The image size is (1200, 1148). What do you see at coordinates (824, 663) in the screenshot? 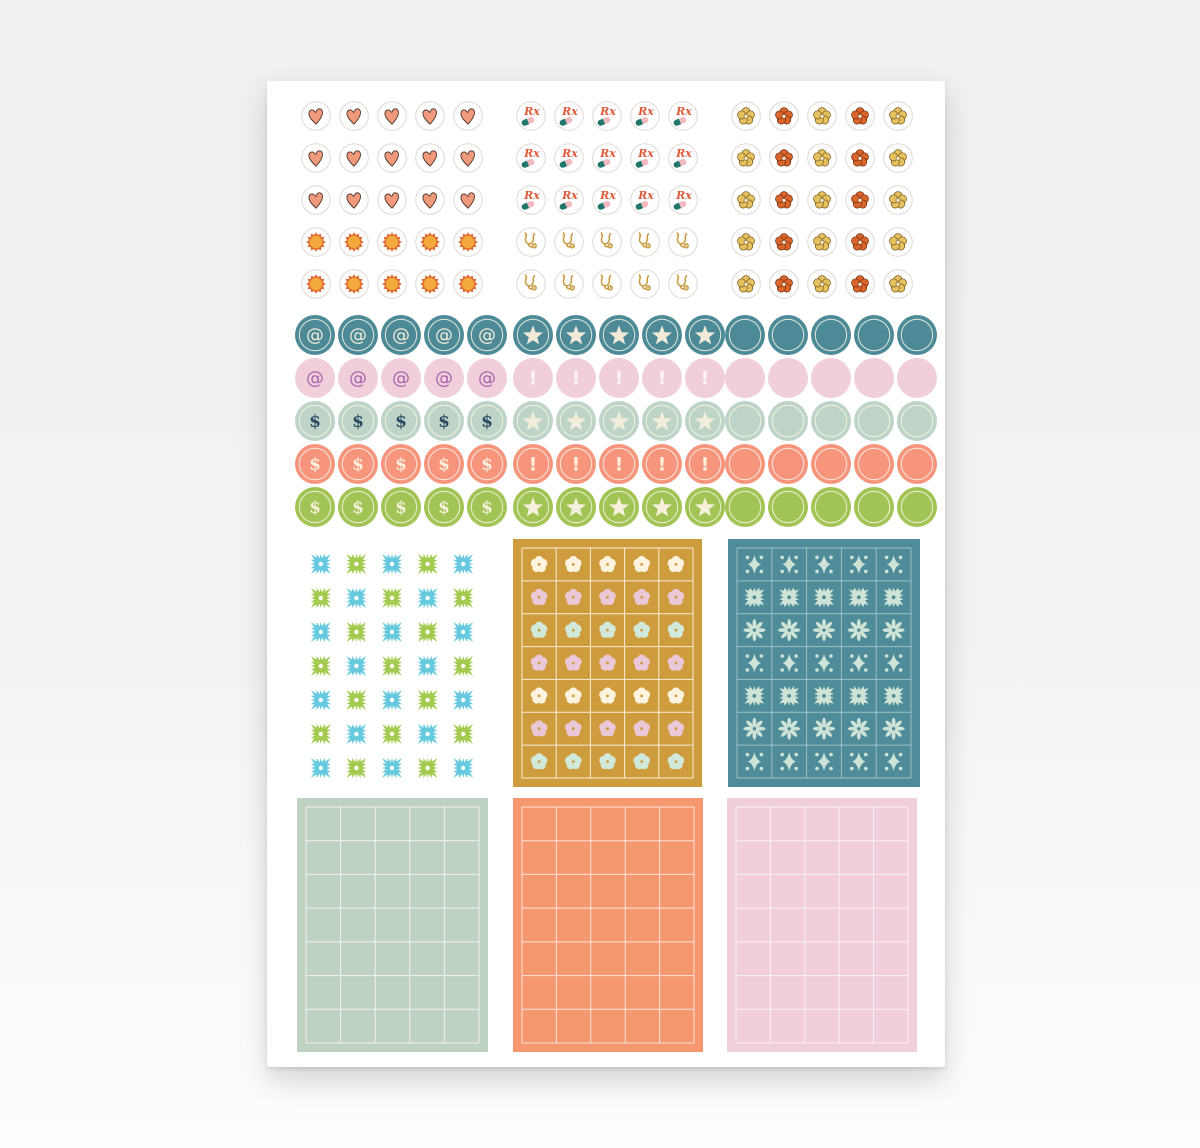
I see `quilt-pattern-block` at bounding box center [824, 663].